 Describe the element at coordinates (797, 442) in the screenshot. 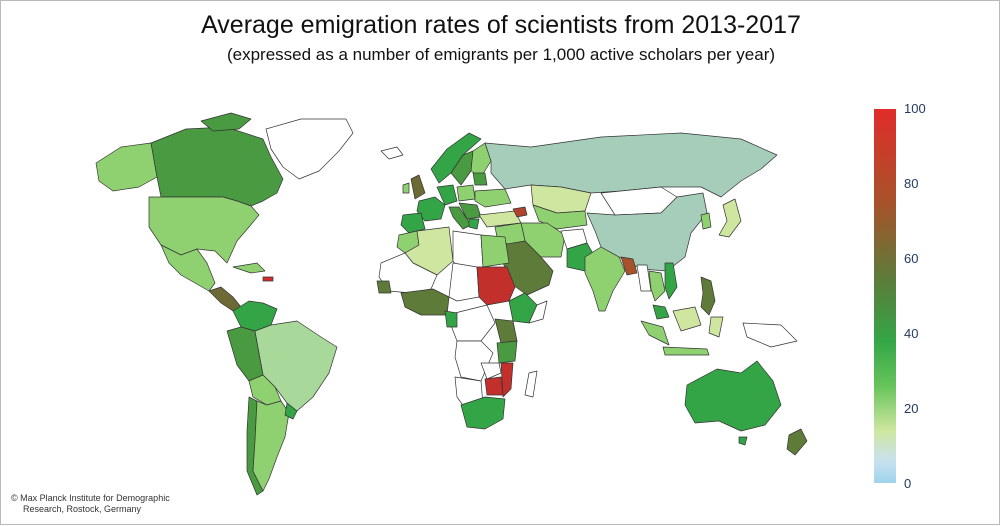

I see `region-new-zealand` at that location.